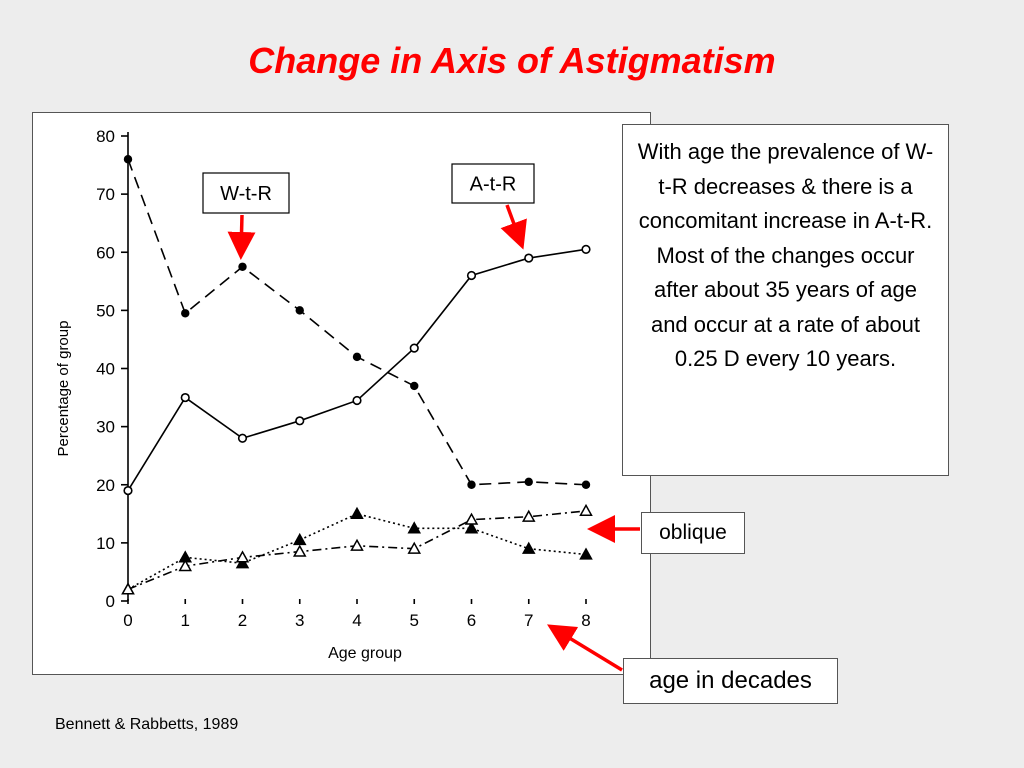 The image size is (1024, 768). Describe the element at coordinates (528, 620) in the screenshot. I see `x-tick-label: 7` at that location.